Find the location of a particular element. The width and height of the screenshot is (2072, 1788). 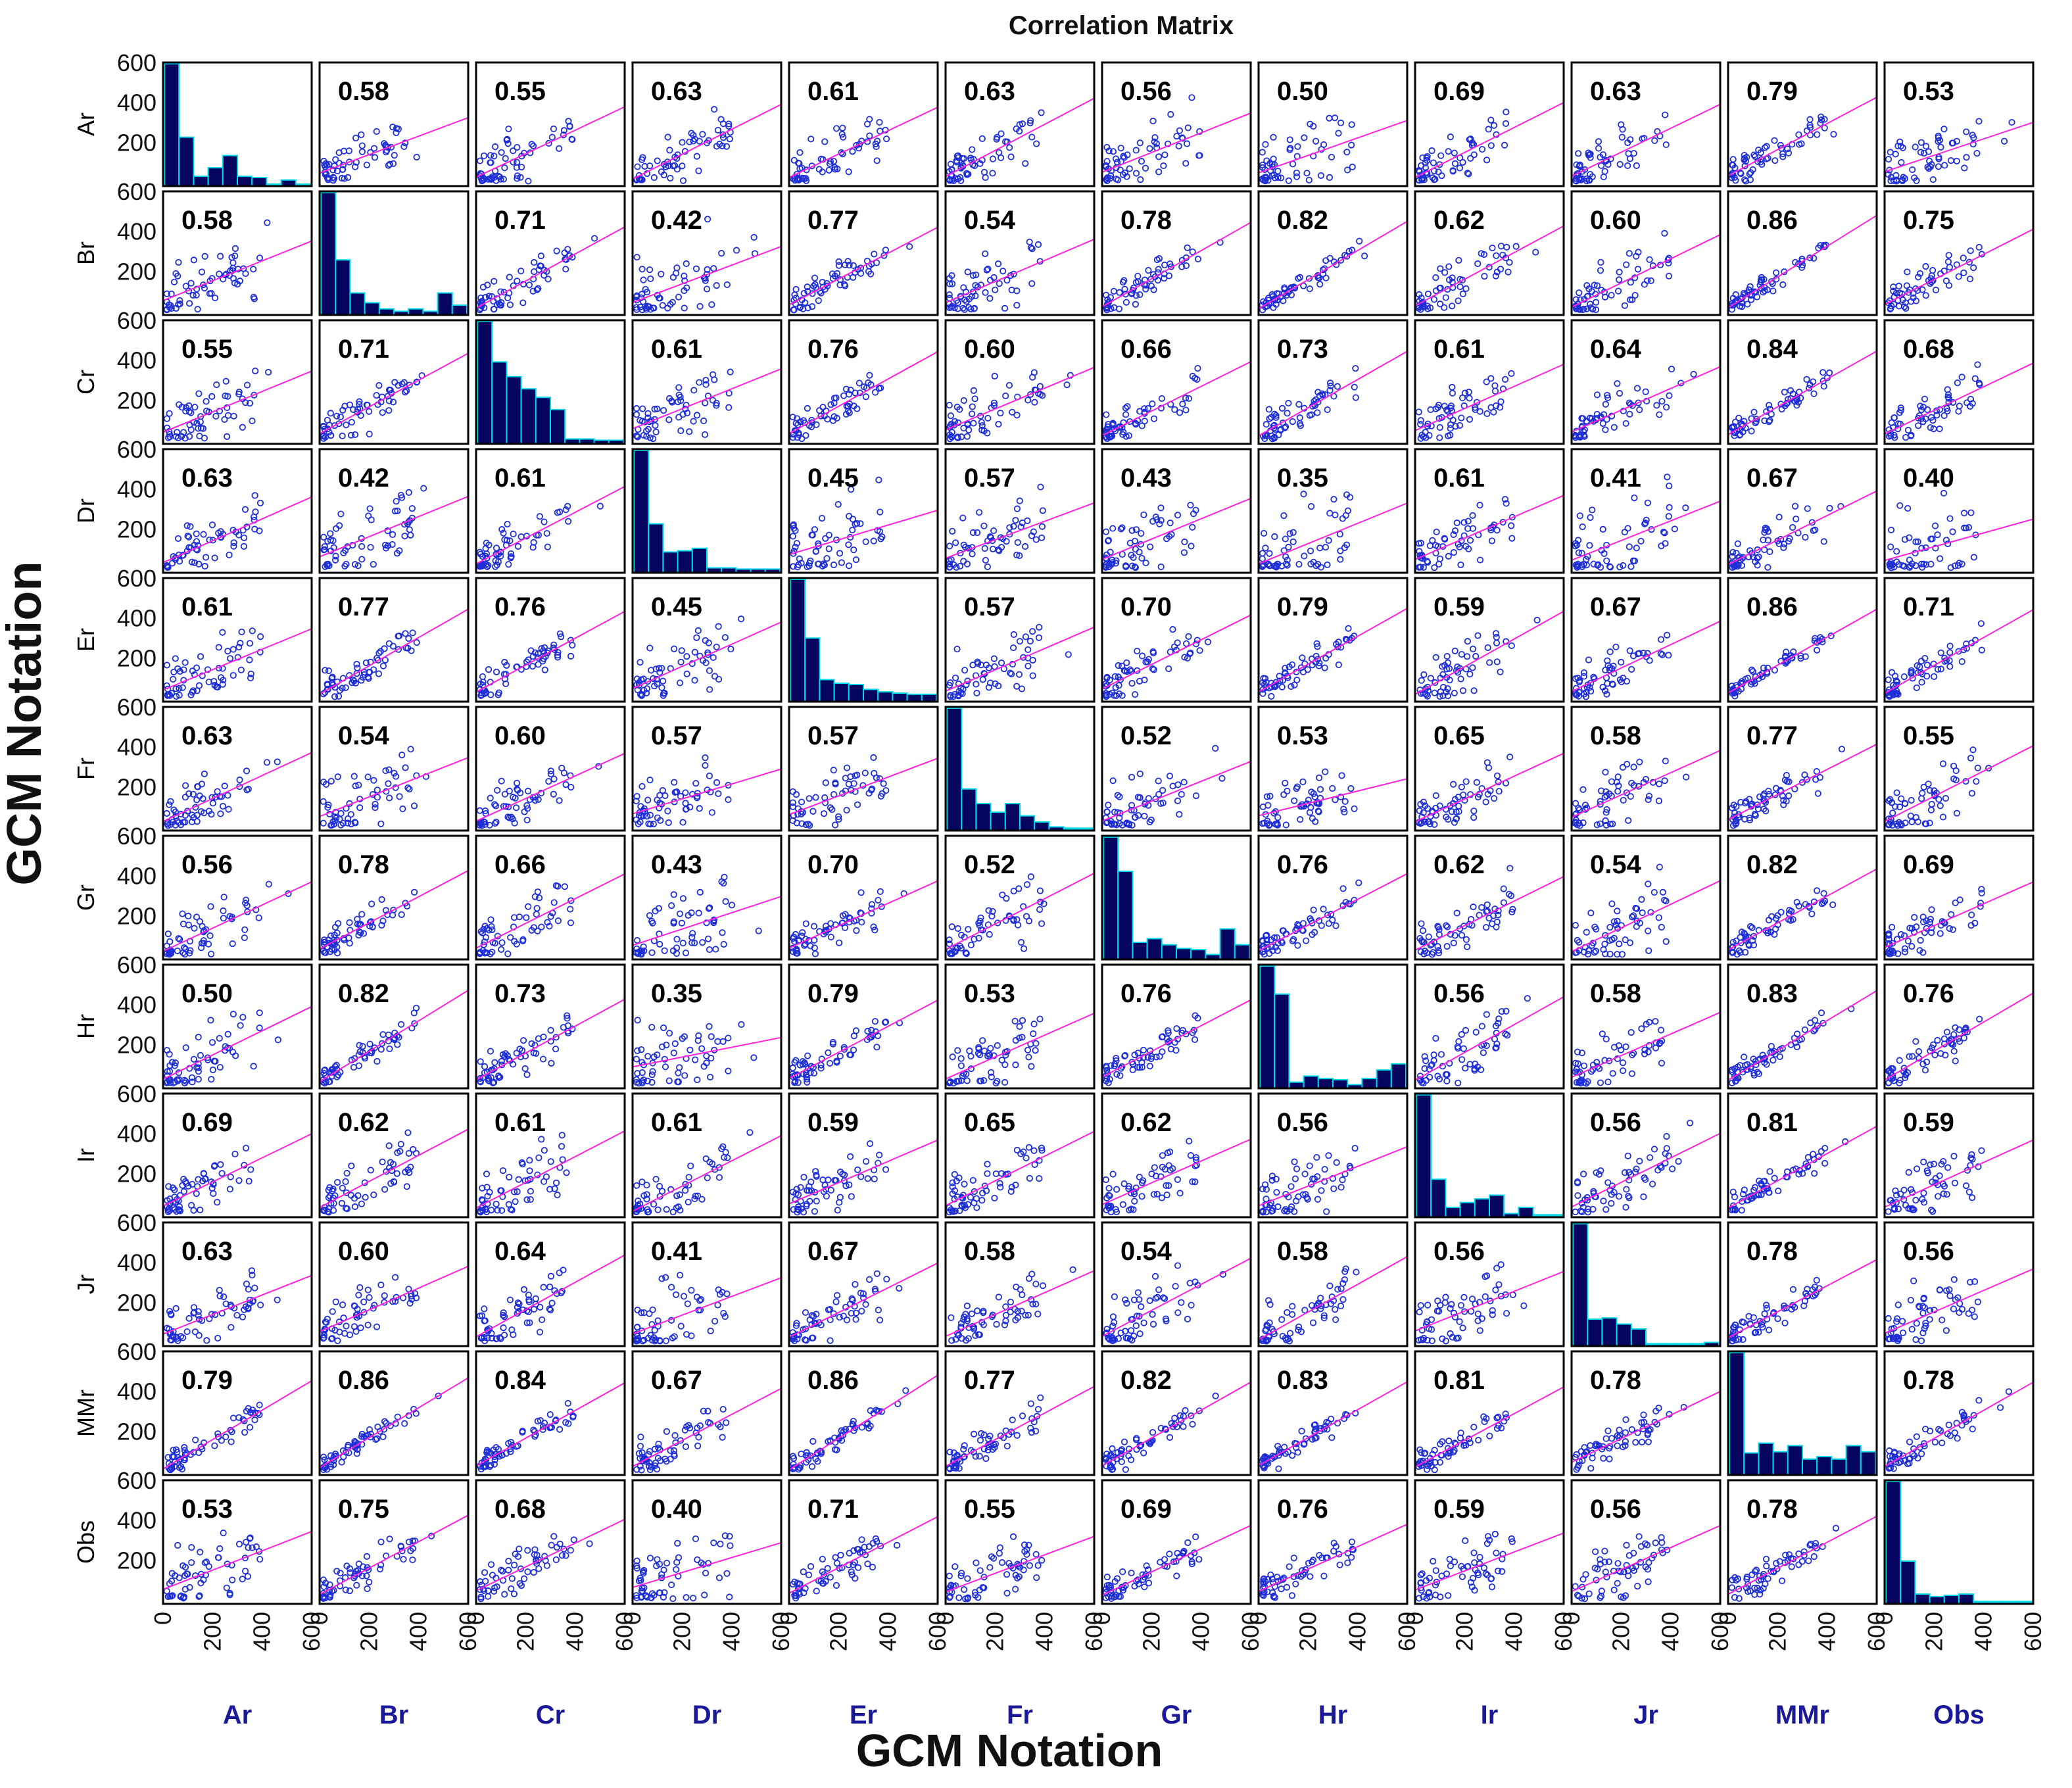

correlation-label: 0.42 is located at coordinates (676, 220).